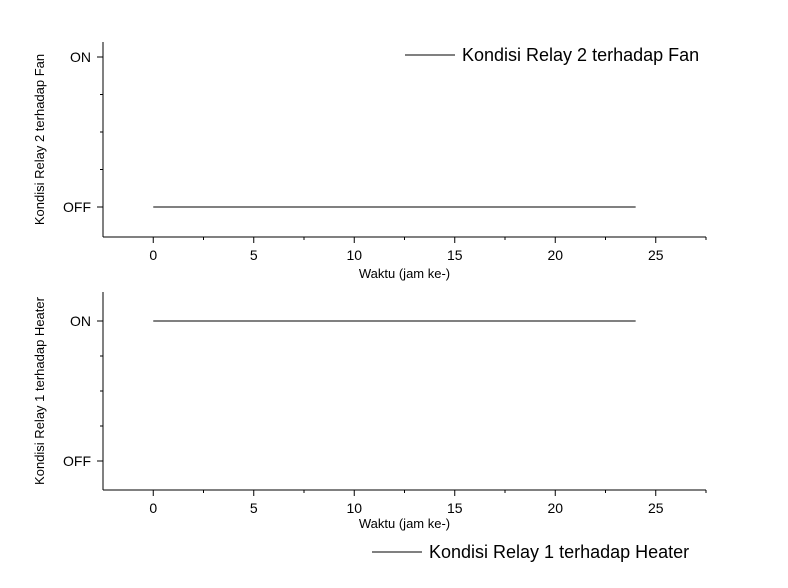 The height and width of the screenshot is (588, 788). I want to click on legend-label: Kondisi Relay 2 terhadap Fan, so click(580, 55).